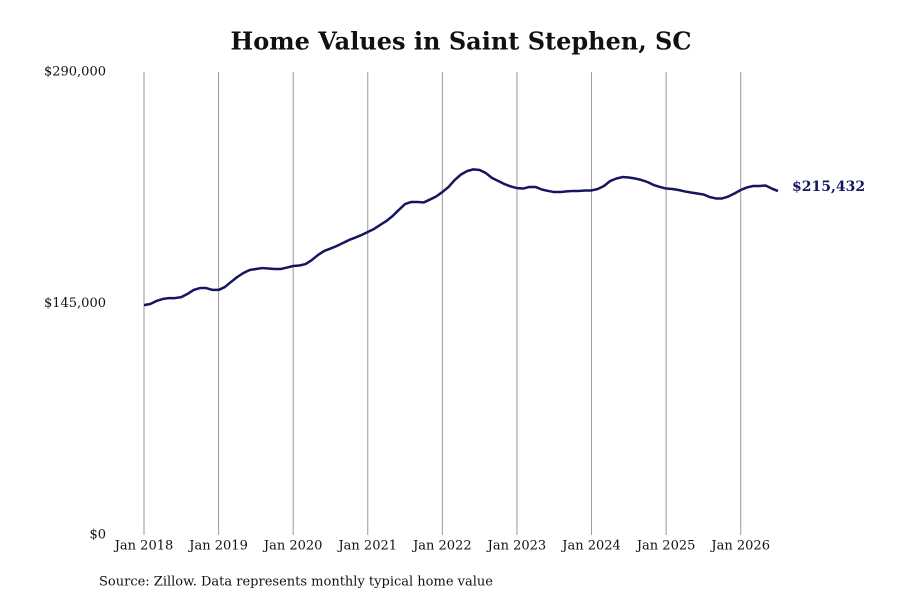 Image resolution: width=900 pixels, height=600 pixels. Describe the element at coordinates (739, 546) in the screenshot. I see `x-tick-label: Jan 2026` at that location.